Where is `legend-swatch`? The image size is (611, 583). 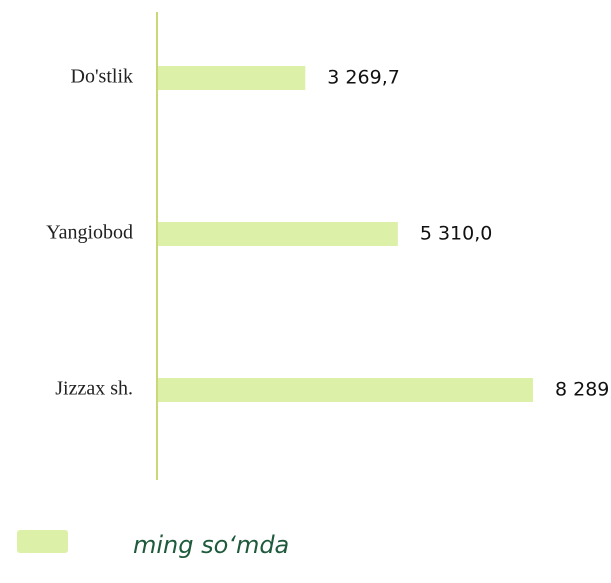
legend-swatch is located at coordinates (42, 541).